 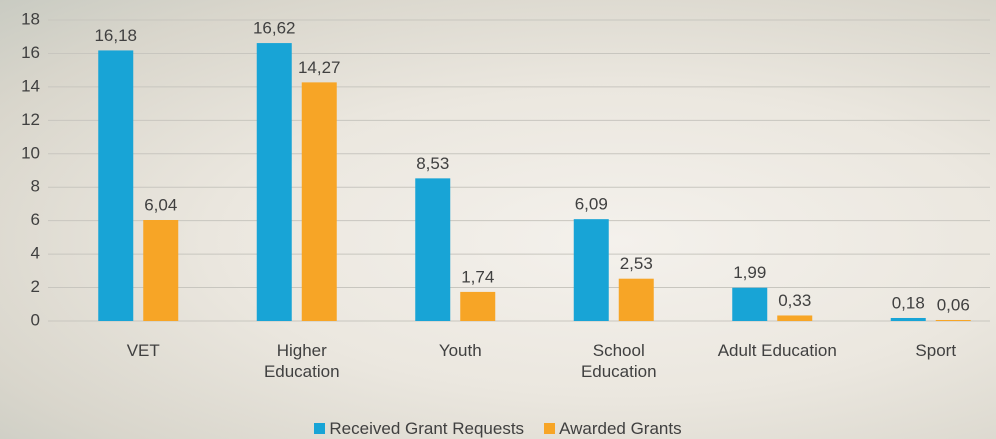 I want to click on x-tick-label: Adult Education, so click(x=777, y=350).